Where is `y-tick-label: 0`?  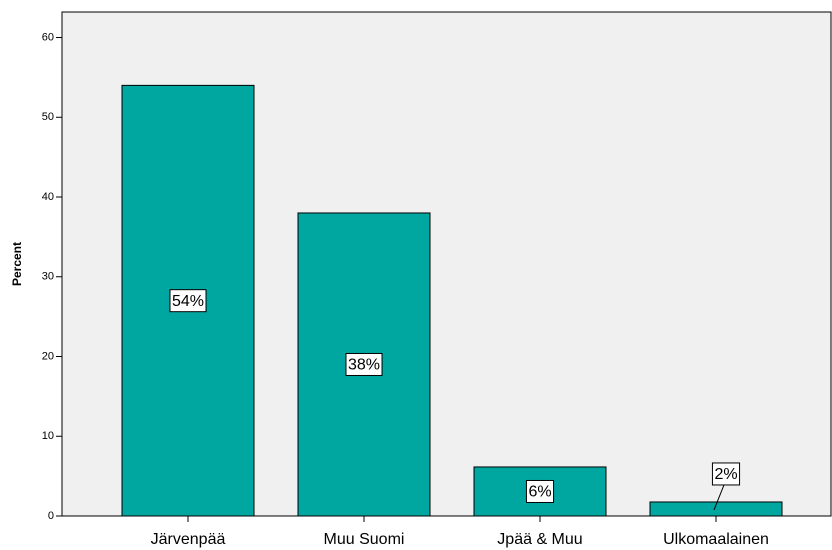
y-tick-label: 0 is located at coordinates (51, 516).